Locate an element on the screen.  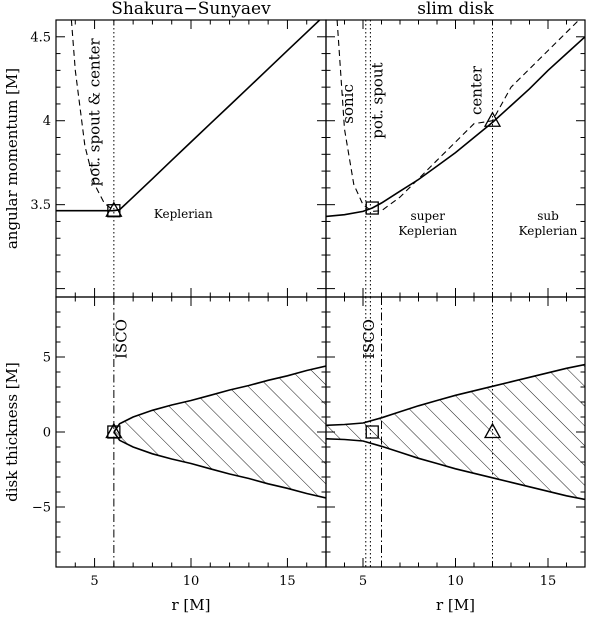
annotation-label: center is located at coordinates (476, 90).